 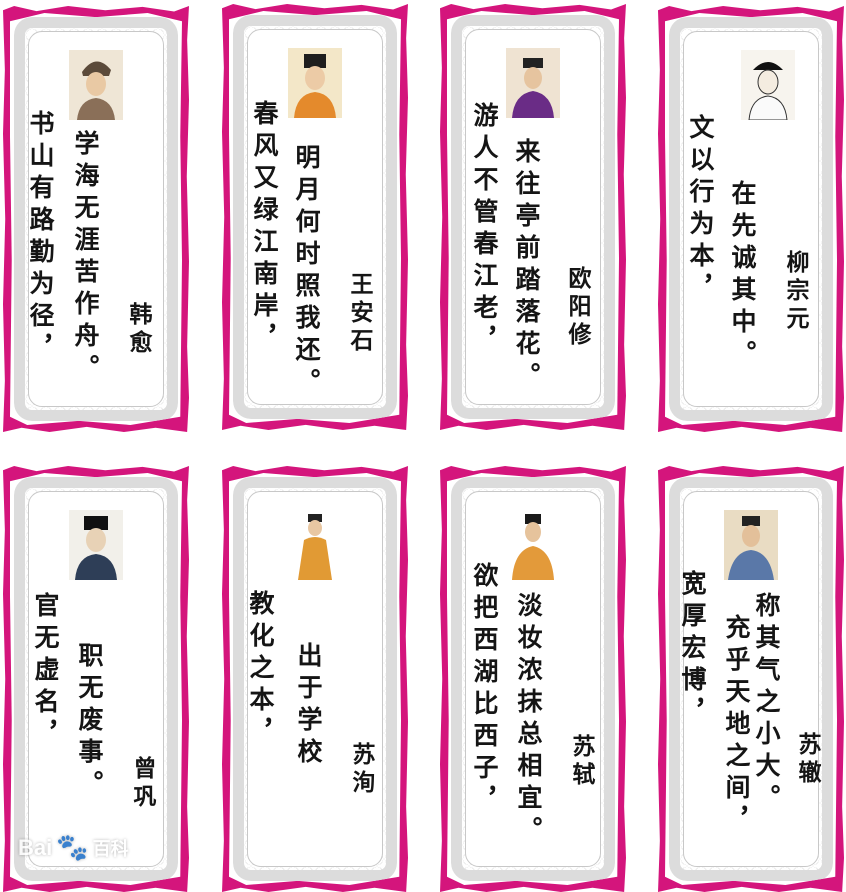 What do you see at coordinates (692, 650) in the screenshot?
I see `quote-line-2: 宽厚宏博，` at bounding box center [692, 650].